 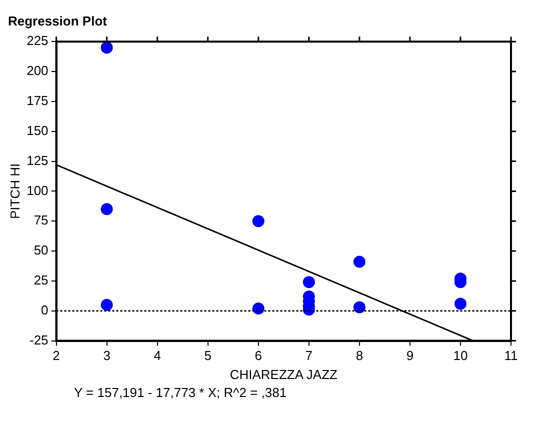 What do you see at coordinates (37, 190) in the screenshot?
I see `y-tick-label: 100` at bounding box center [37, 190].